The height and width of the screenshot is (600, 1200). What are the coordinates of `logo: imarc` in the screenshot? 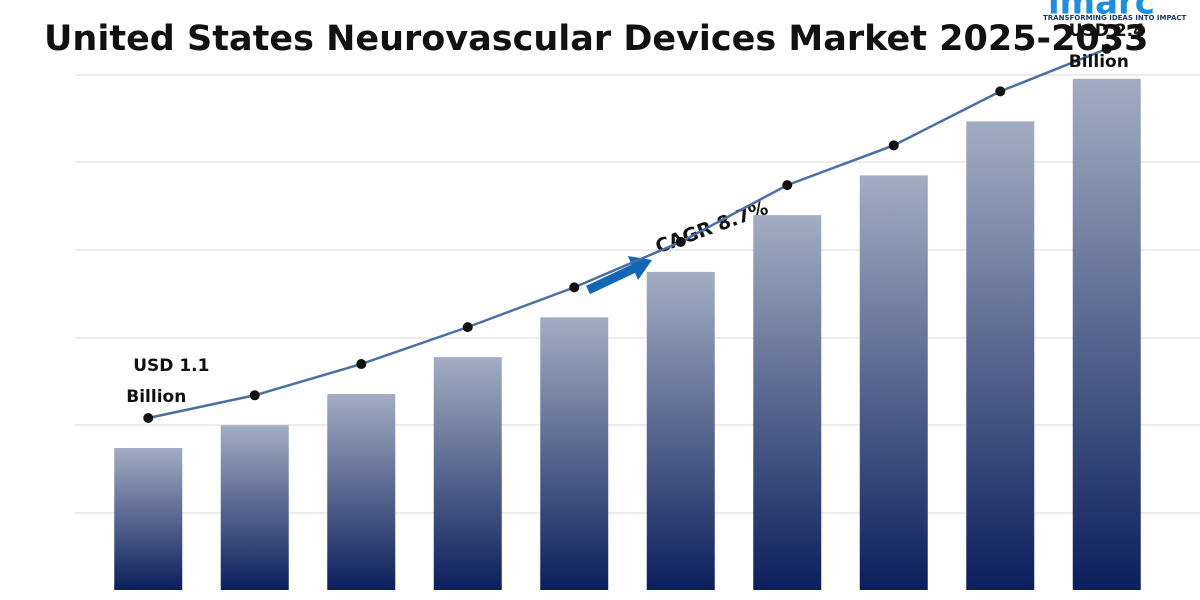 It's located at (1101, 11).